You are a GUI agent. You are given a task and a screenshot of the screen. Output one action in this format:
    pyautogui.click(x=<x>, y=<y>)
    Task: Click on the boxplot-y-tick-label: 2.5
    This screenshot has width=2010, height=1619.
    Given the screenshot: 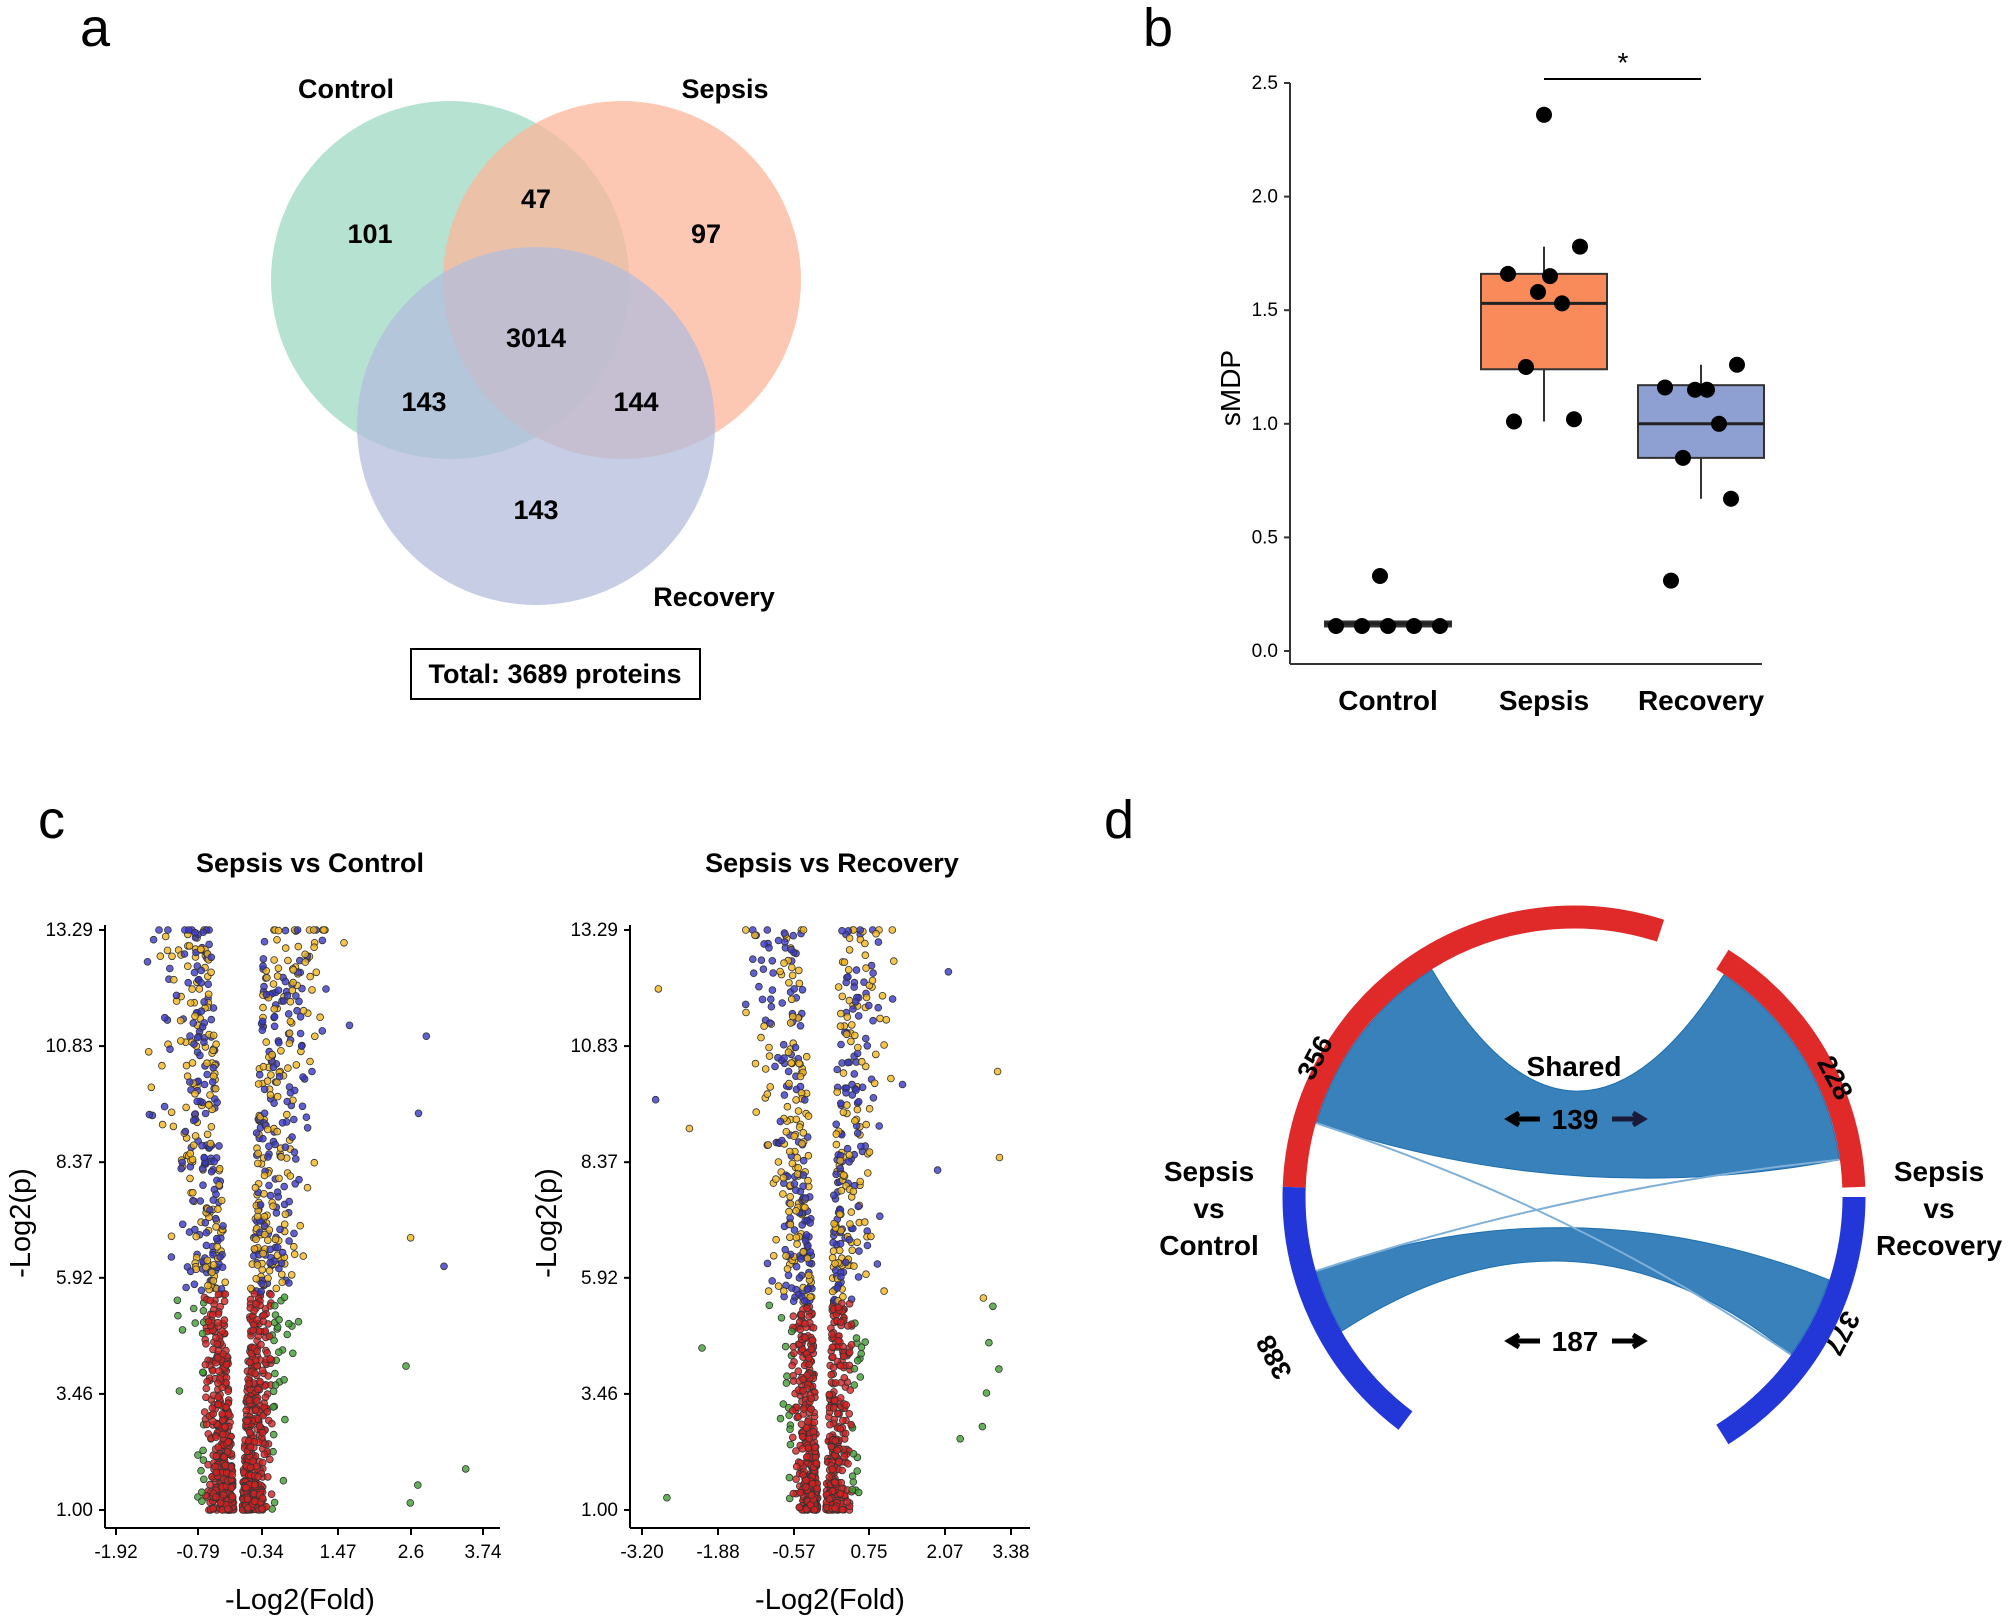 What is the action you would take?
    pyautogui.click(x=1265, y=83)
    